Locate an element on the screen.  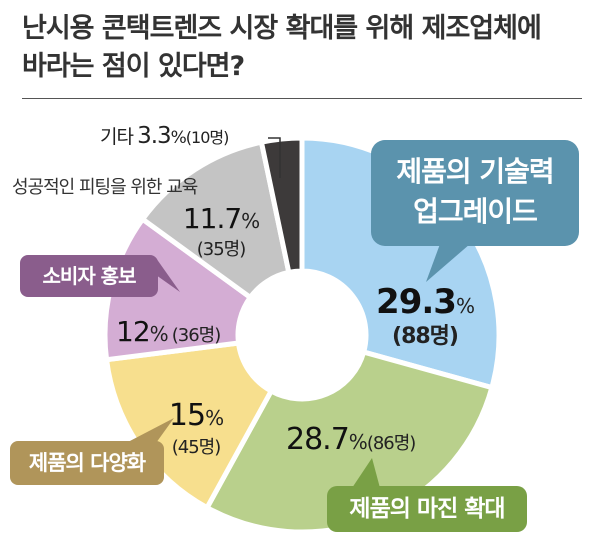
variety-callout: 제품의 다양화 is located at coordinates (87, 463).